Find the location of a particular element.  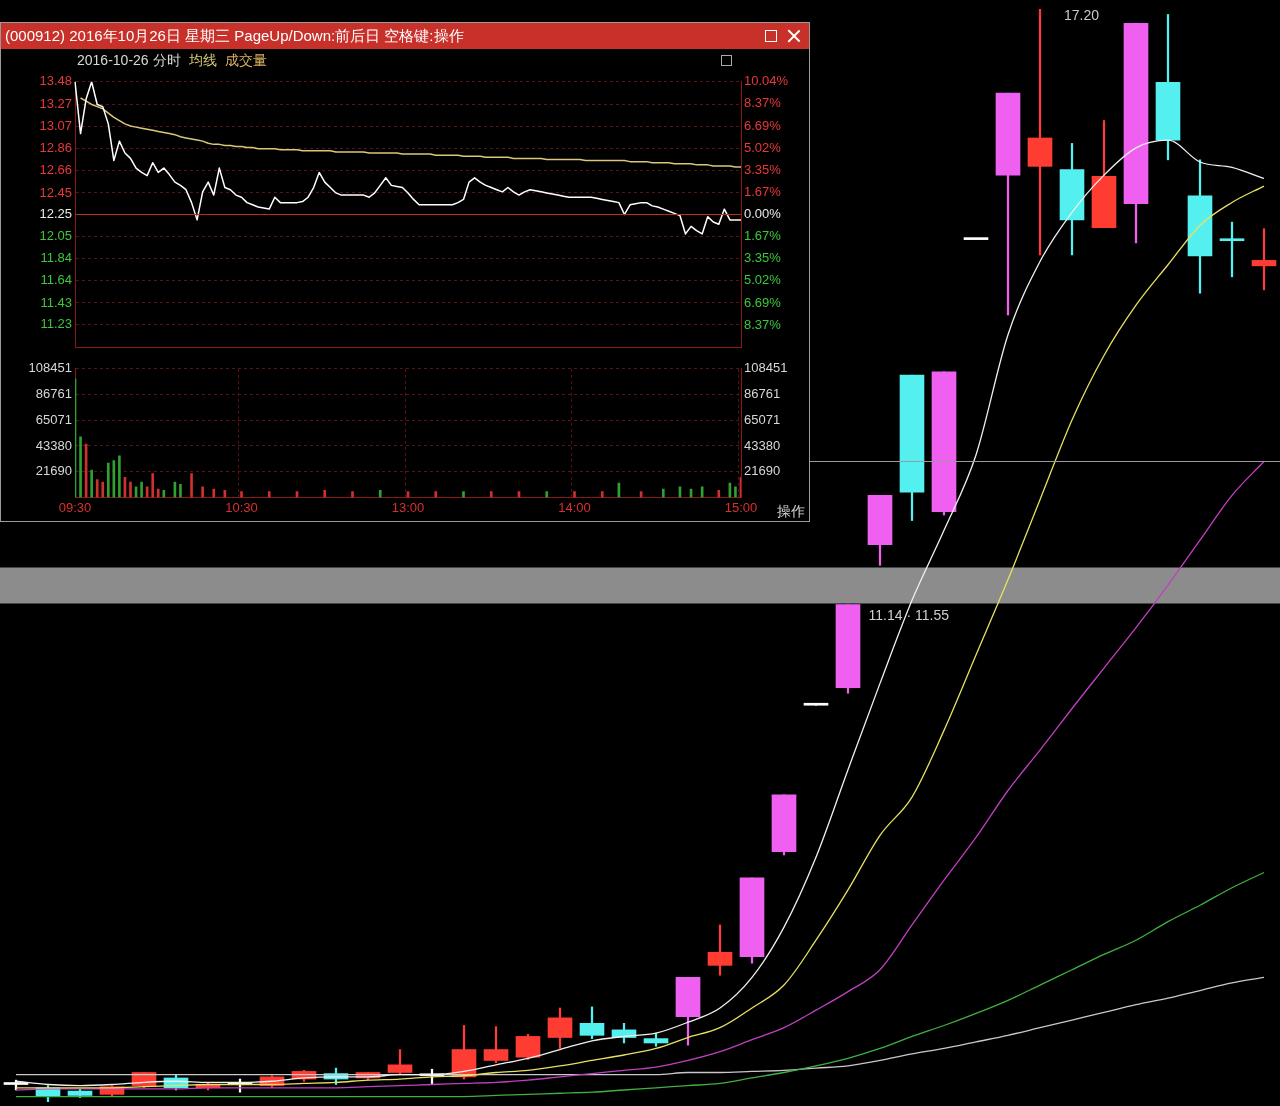

chart-subtitle: 2016-10-26 分时 is located at coordinates (129, 60).